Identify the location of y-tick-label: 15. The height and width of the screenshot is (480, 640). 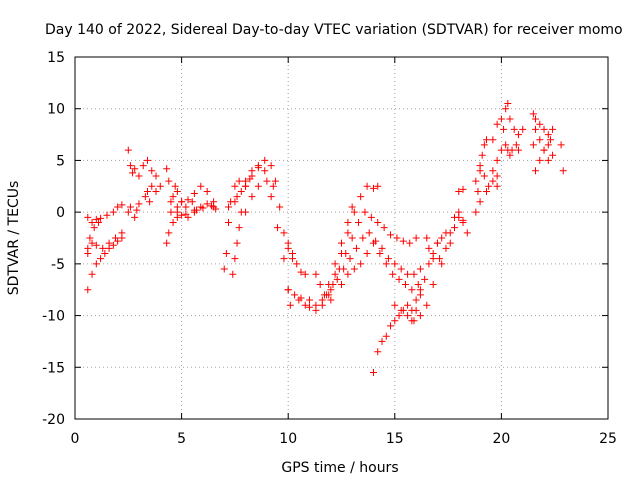
(56, 58).